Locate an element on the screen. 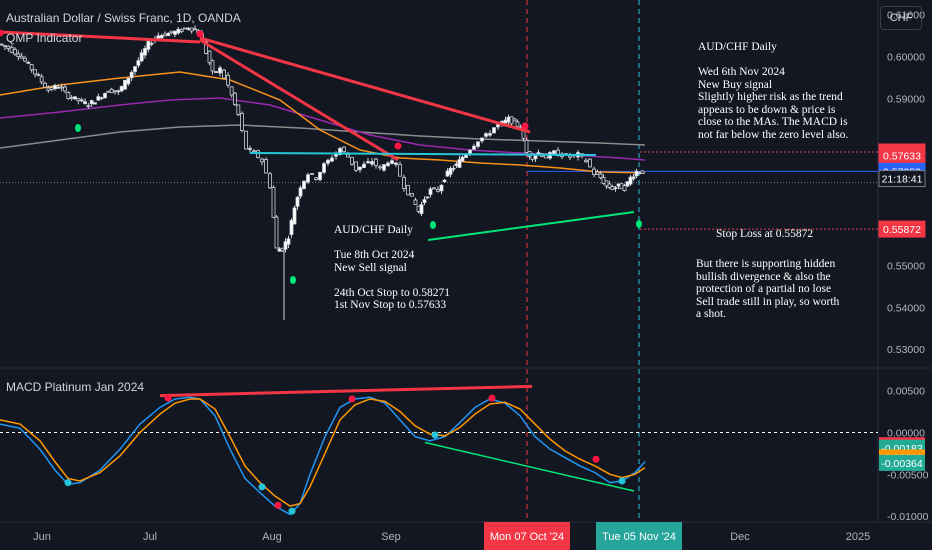 This screenshot has height=550, width=932. currency-button: CHF is located at coordinates (901, 18).